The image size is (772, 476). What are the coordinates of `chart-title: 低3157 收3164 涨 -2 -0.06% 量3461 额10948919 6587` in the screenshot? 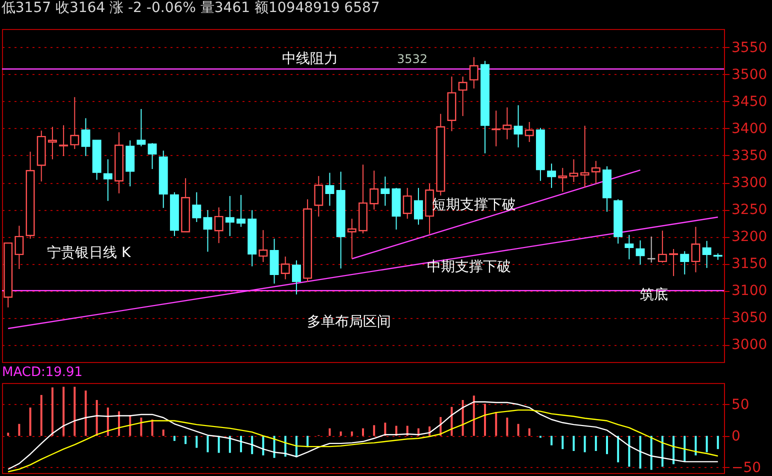 It's located at (190, 8).